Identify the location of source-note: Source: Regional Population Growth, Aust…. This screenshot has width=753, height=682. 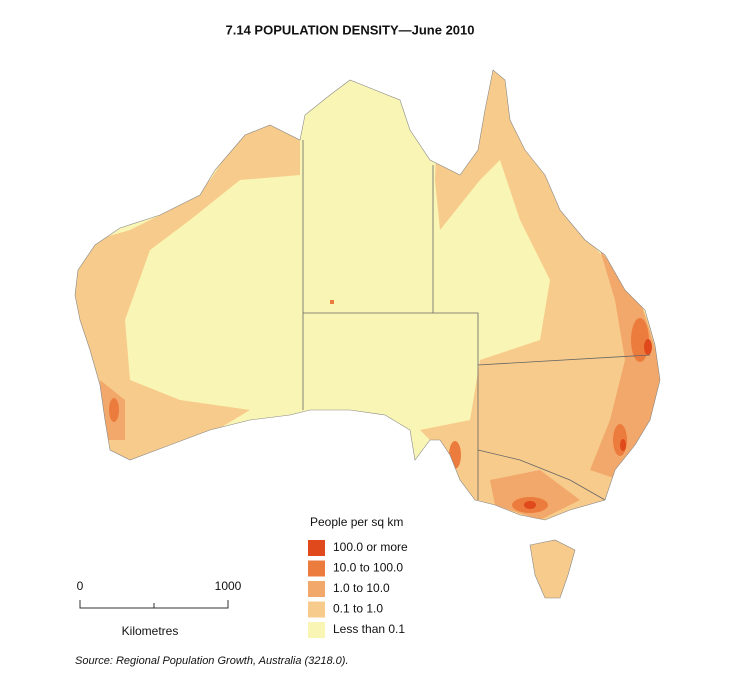
(212, 661).